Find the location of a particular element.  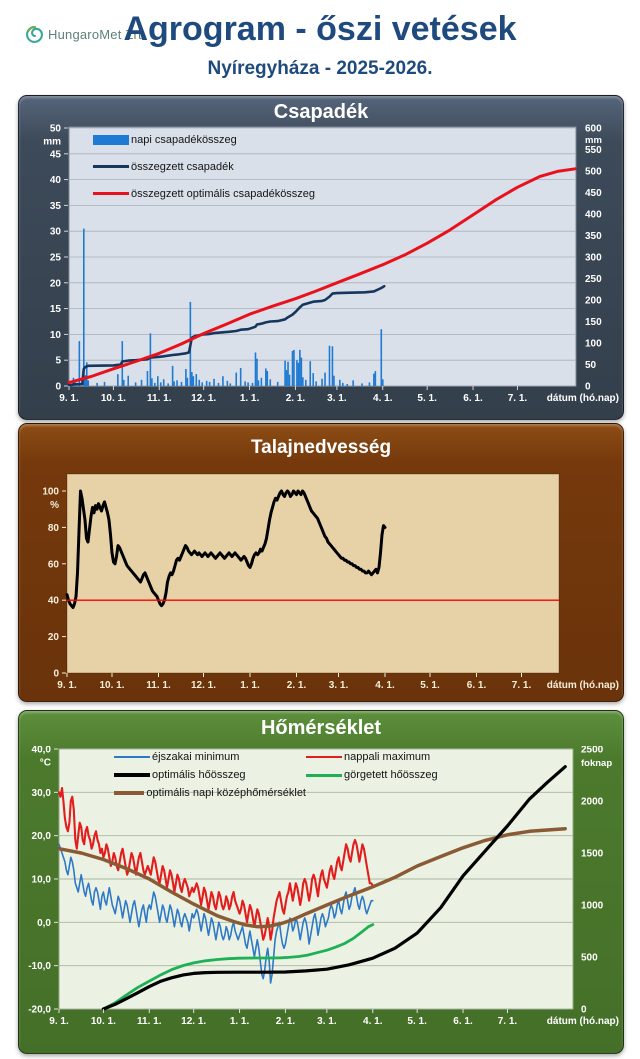

right-axis-label: 550 is located at coordinates (593, 150).